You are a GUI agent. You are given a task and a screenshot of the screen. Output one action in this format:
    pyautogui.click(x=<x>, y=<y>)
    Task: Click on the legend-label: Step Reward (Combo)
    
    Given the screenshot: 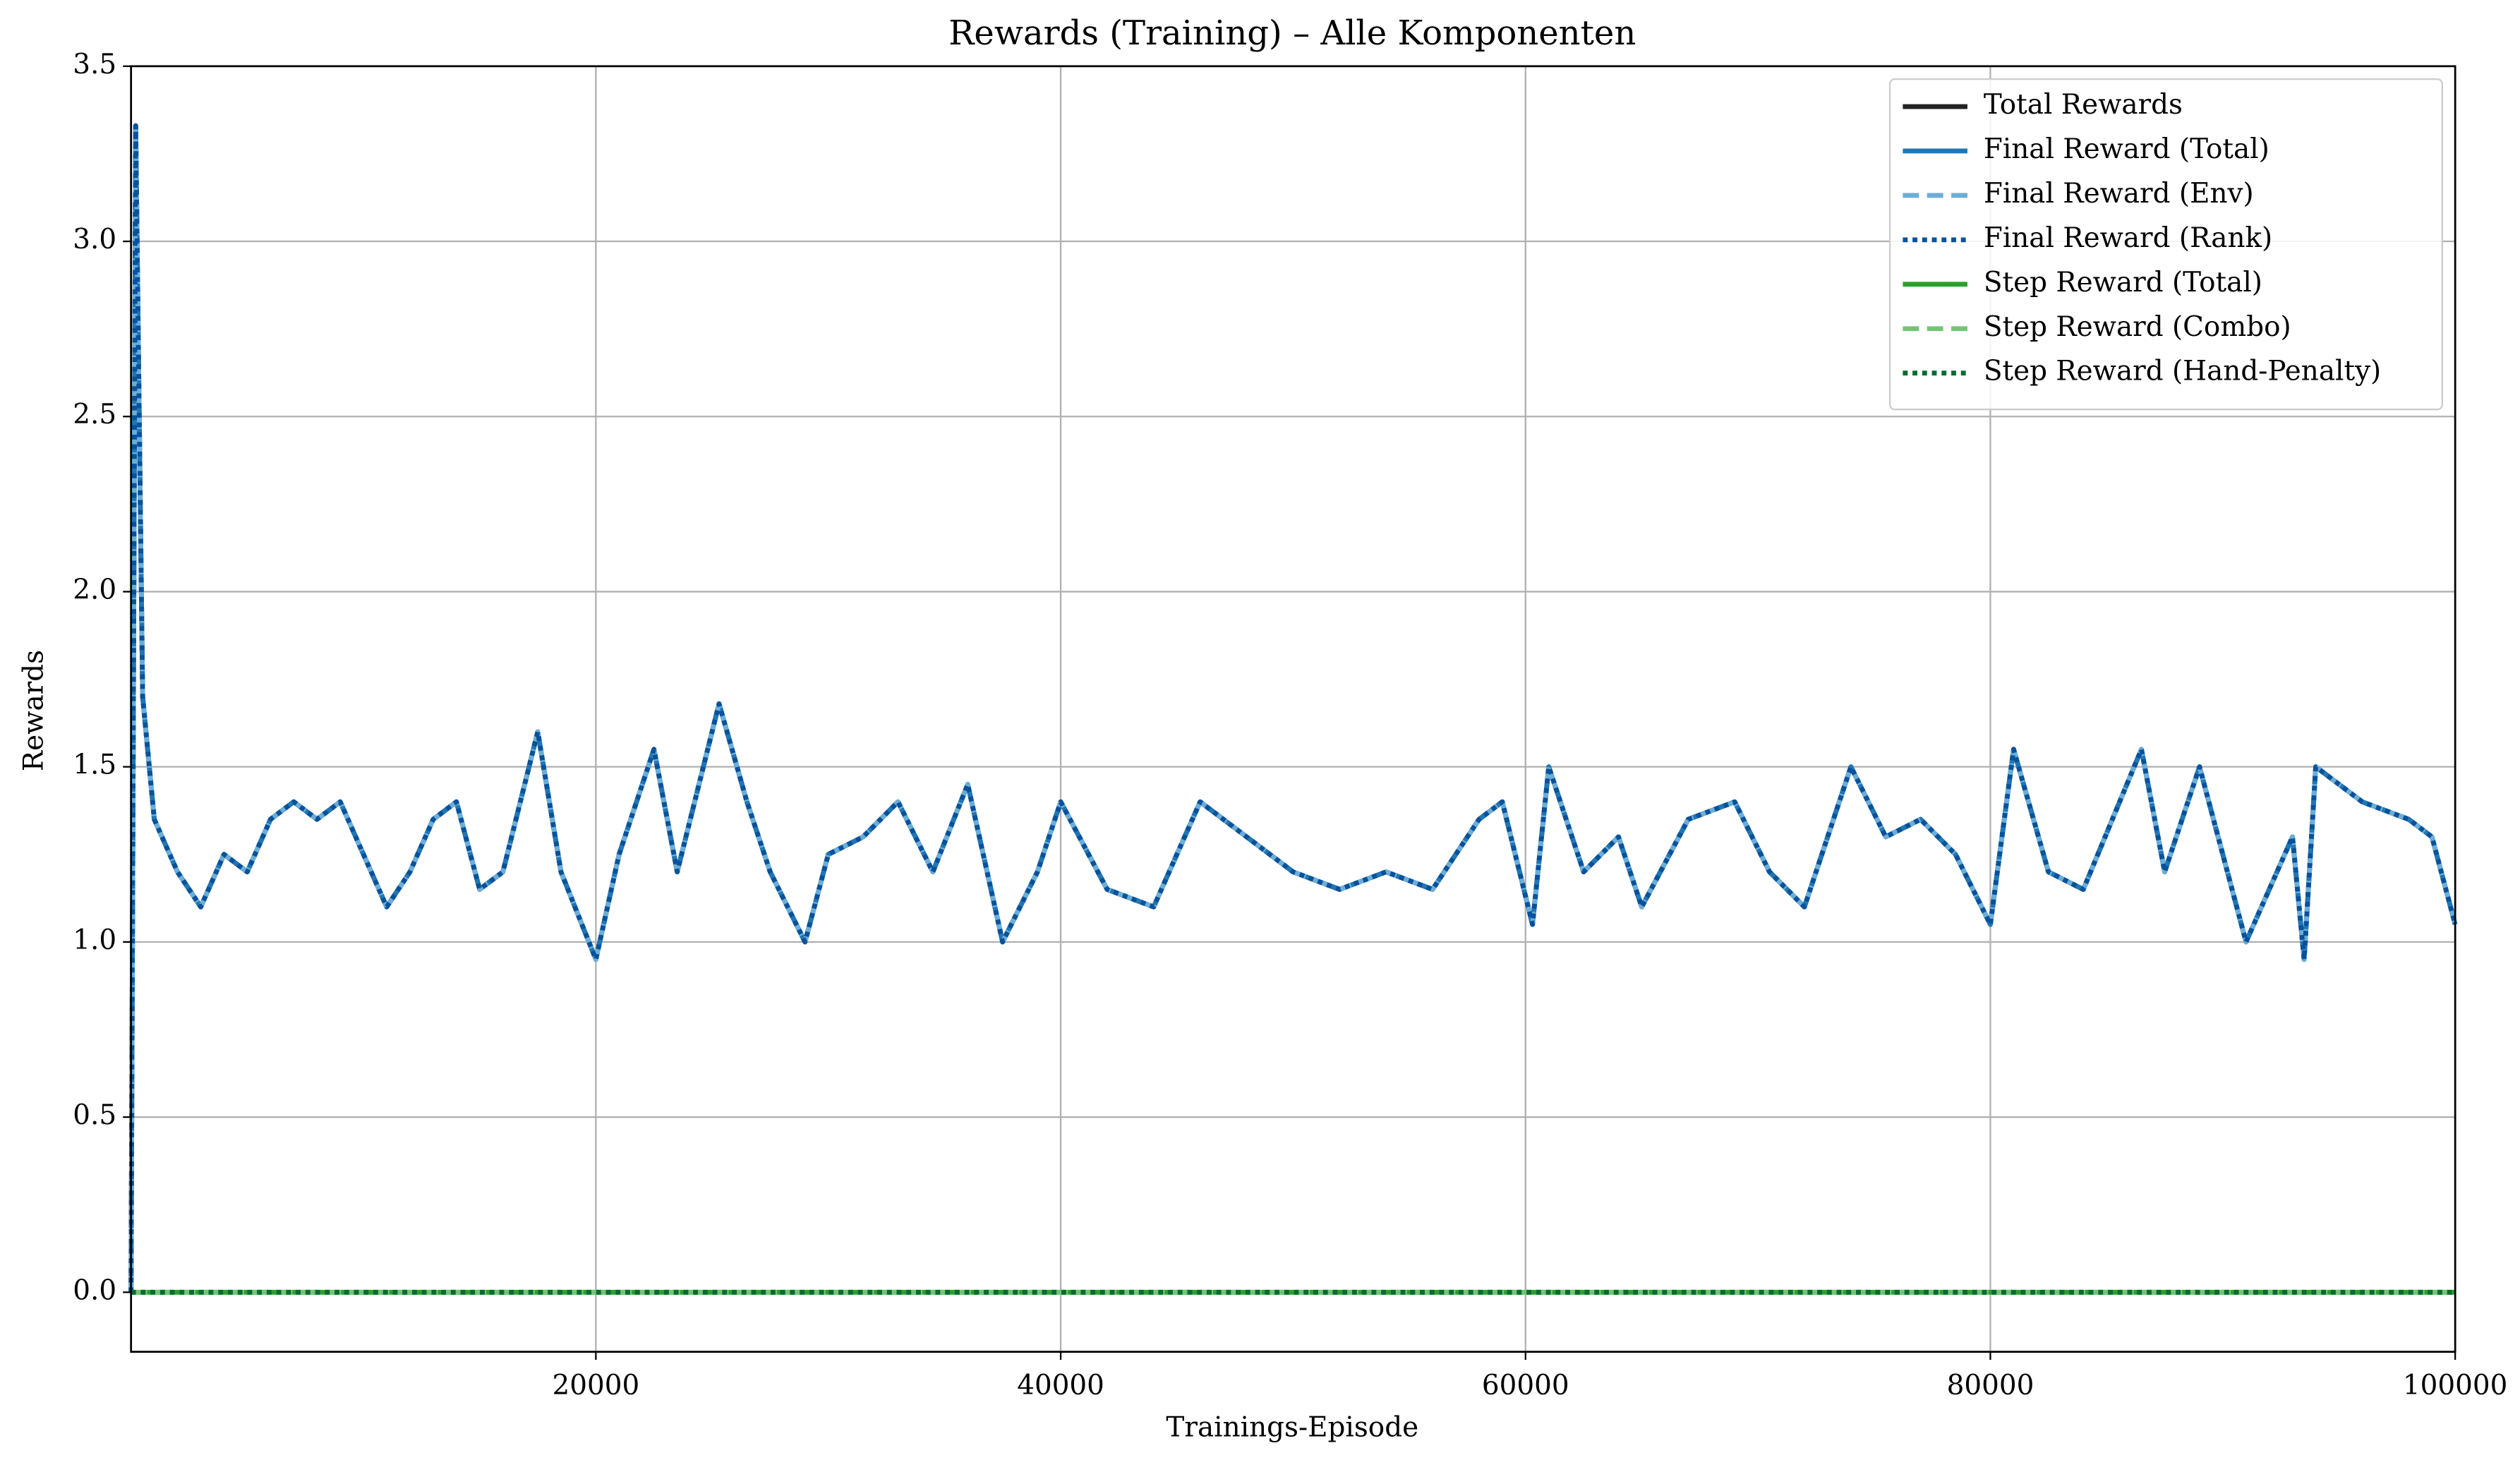 What is the action you would take?
    pyautogui.click(x=2137, y=327)
    